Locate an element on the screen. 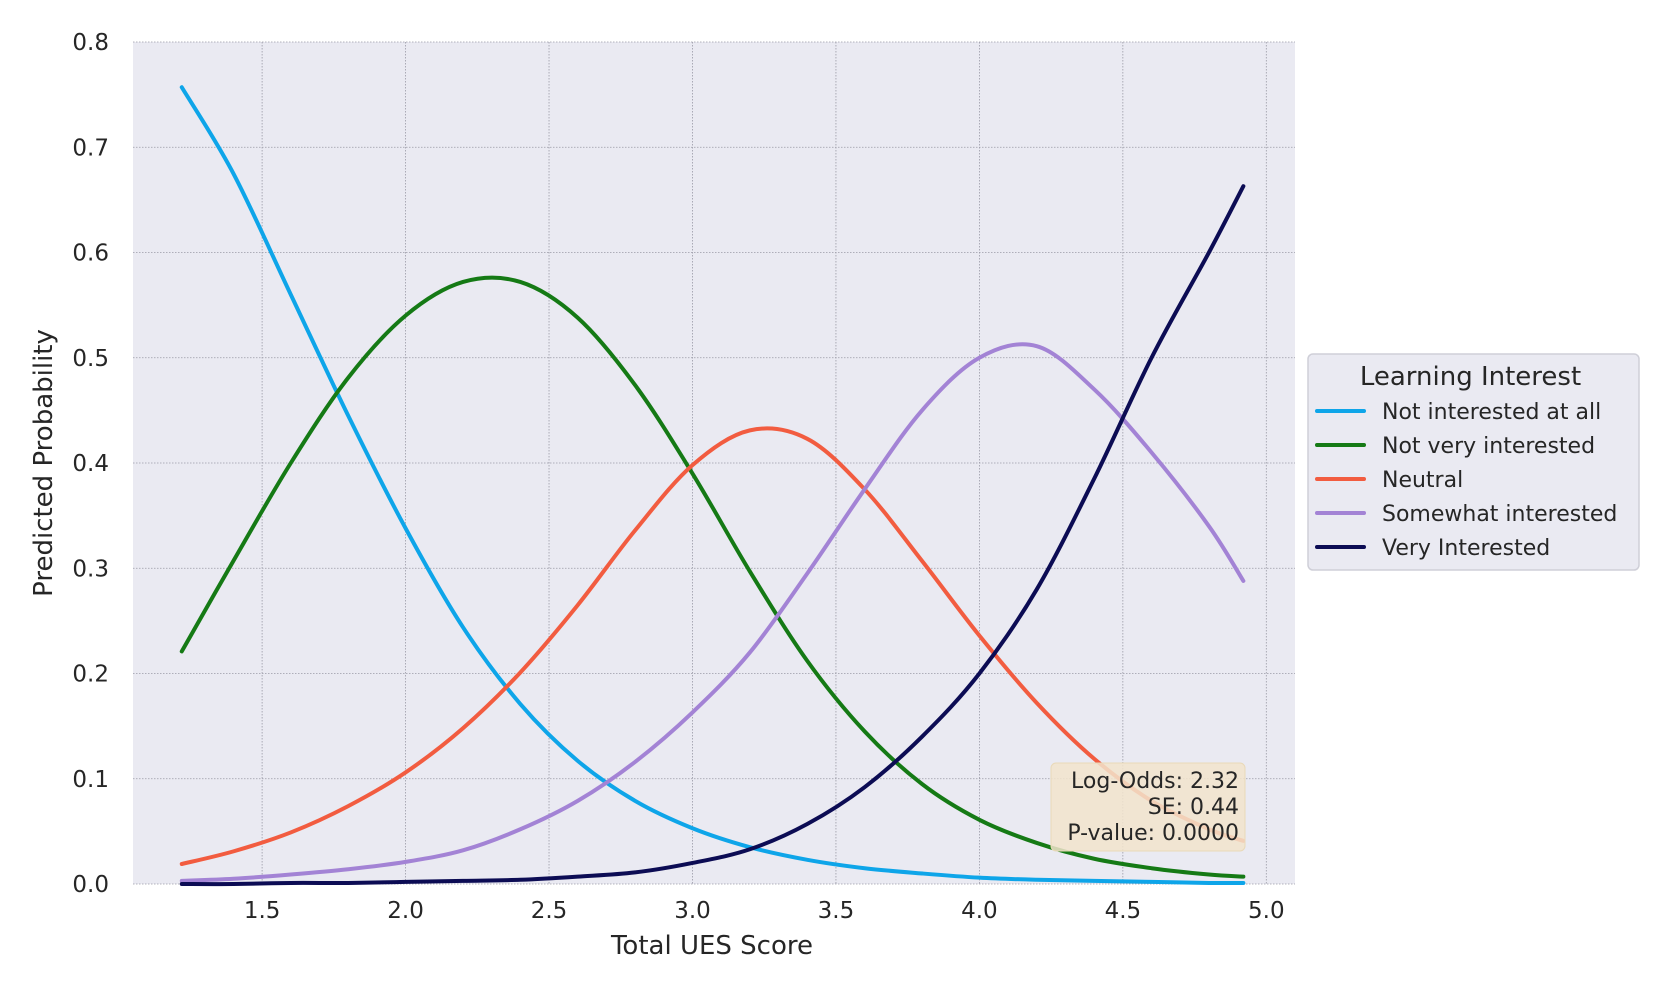 The height and width of the screenshot is (997, 1661). legend-label: Very Interested is located at coordinates (1466, 548).